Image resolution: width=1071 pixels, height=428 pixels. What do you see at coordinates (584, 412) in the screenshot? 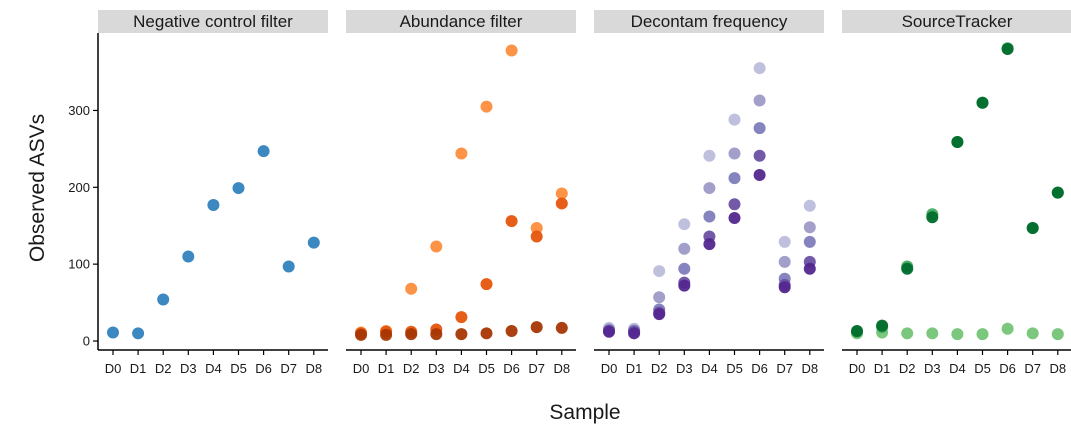
I see `x-axis-title: Sample` at bounding box center [584, 412].